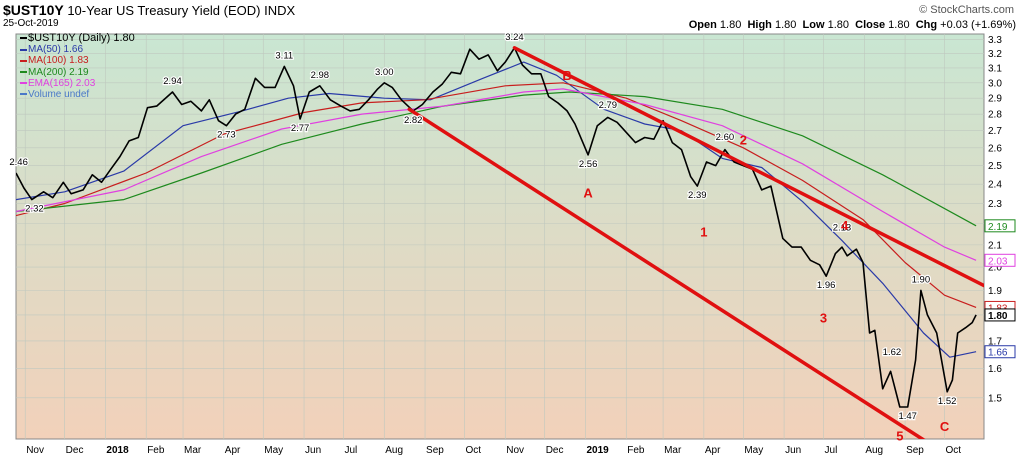 The width and height of the screenshot is (1024, 460). Describe the element at coordinates (995, 369) in the screenshot. I see `y-tick-label: 1.6` at that location.